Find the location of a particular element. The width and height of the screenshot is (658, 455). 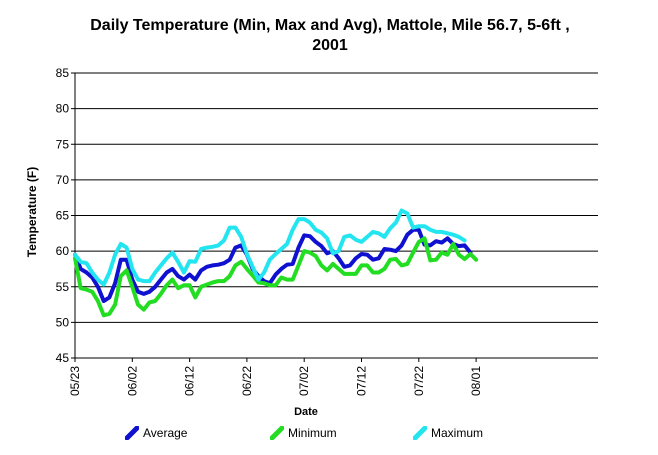

x-tick-label-05-23: 05/23 is located at coordinates (75, 381).